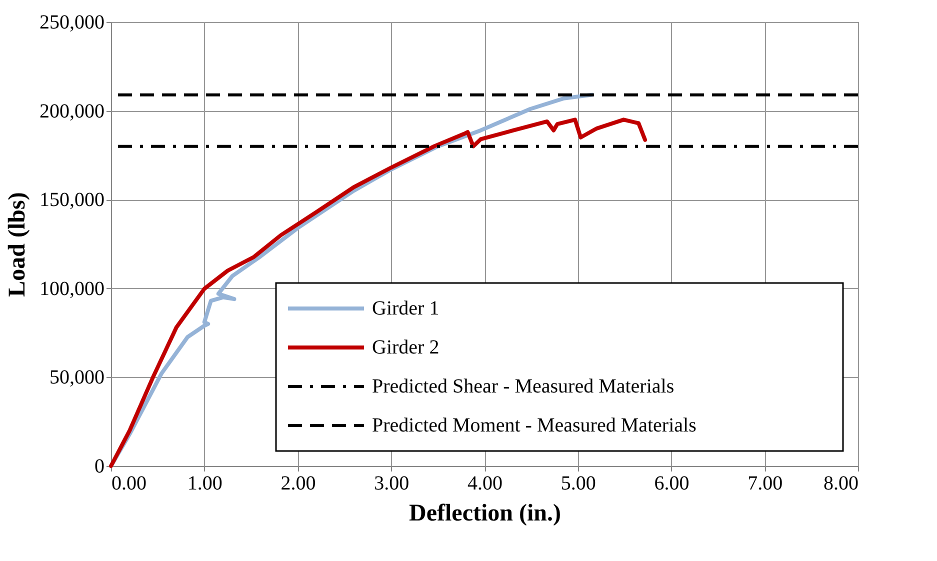  I want to click on legend-label: Predicted Shear - Measured Materials, so click(523, 387).